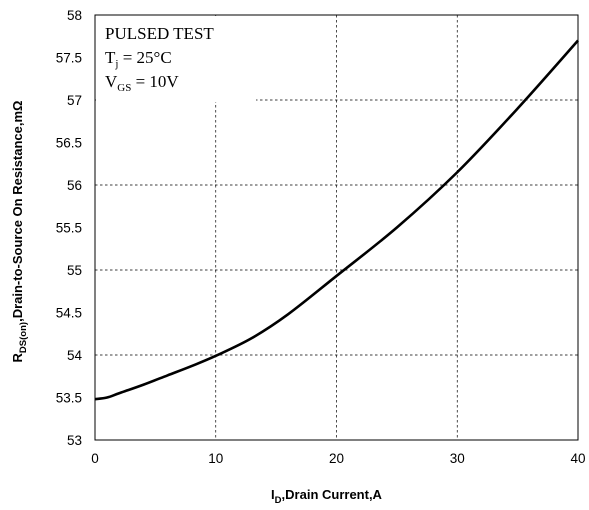 This screenshot has width=589, height=510. I want to click on y-tick-labels: 53 53.5 54 54.5 55 55.5 56 56.5 57 57.5 58, so click(69, 228).